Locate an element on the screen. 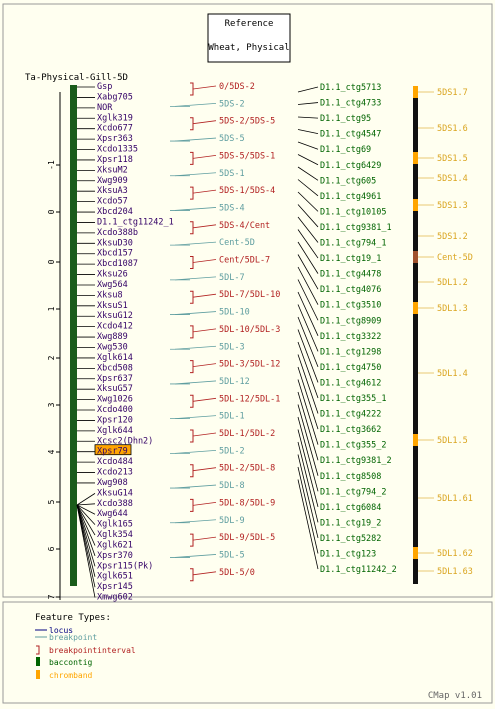  locus-label: Xpsr120 is located at coordinates (115, 420).